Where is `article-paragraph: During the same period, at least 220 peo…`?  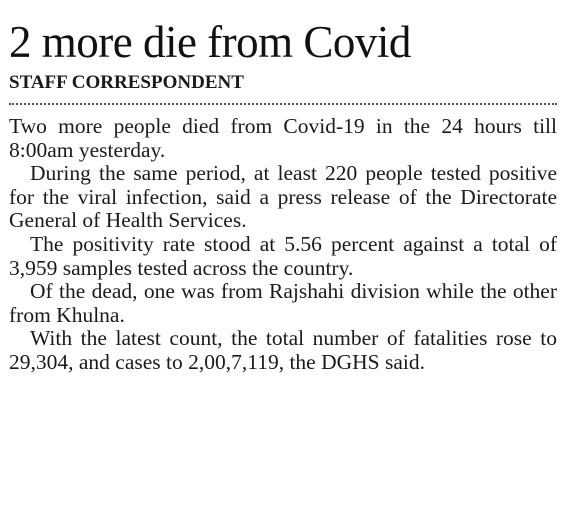
article-paragraph: During the same period, at least 220 peo… is located at coordinates (283, 197).